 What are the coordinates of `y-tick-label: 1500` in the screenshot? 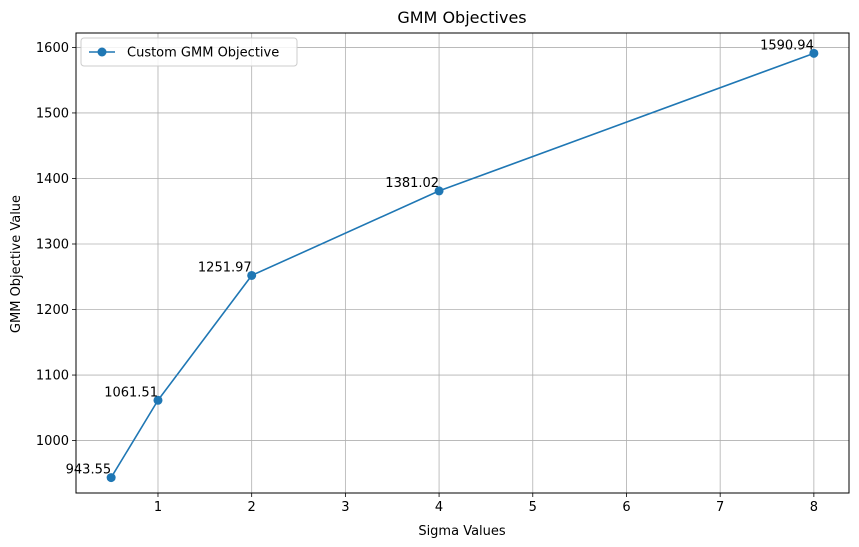 It's located at (52, 113).